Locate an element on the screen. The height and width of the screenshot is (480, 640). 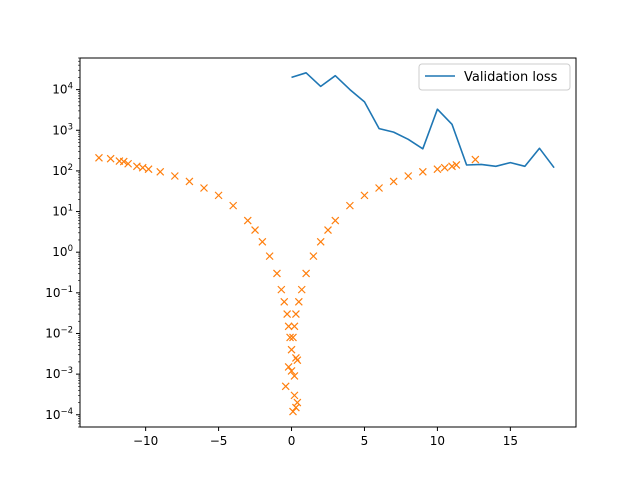
x-tick-label: 5 is located at coordinates (365, 441).